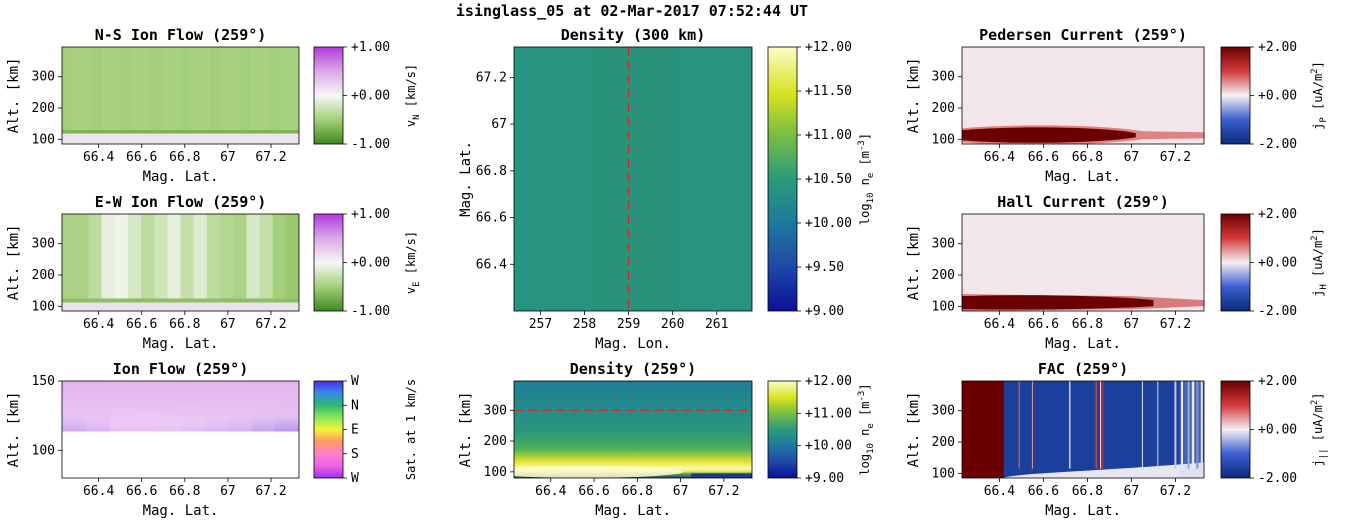  What do you see at coordinates (370, 311) in the screenshot?
I see `colorbar-tick-label: -1.00` at bounding box center [370, 311].